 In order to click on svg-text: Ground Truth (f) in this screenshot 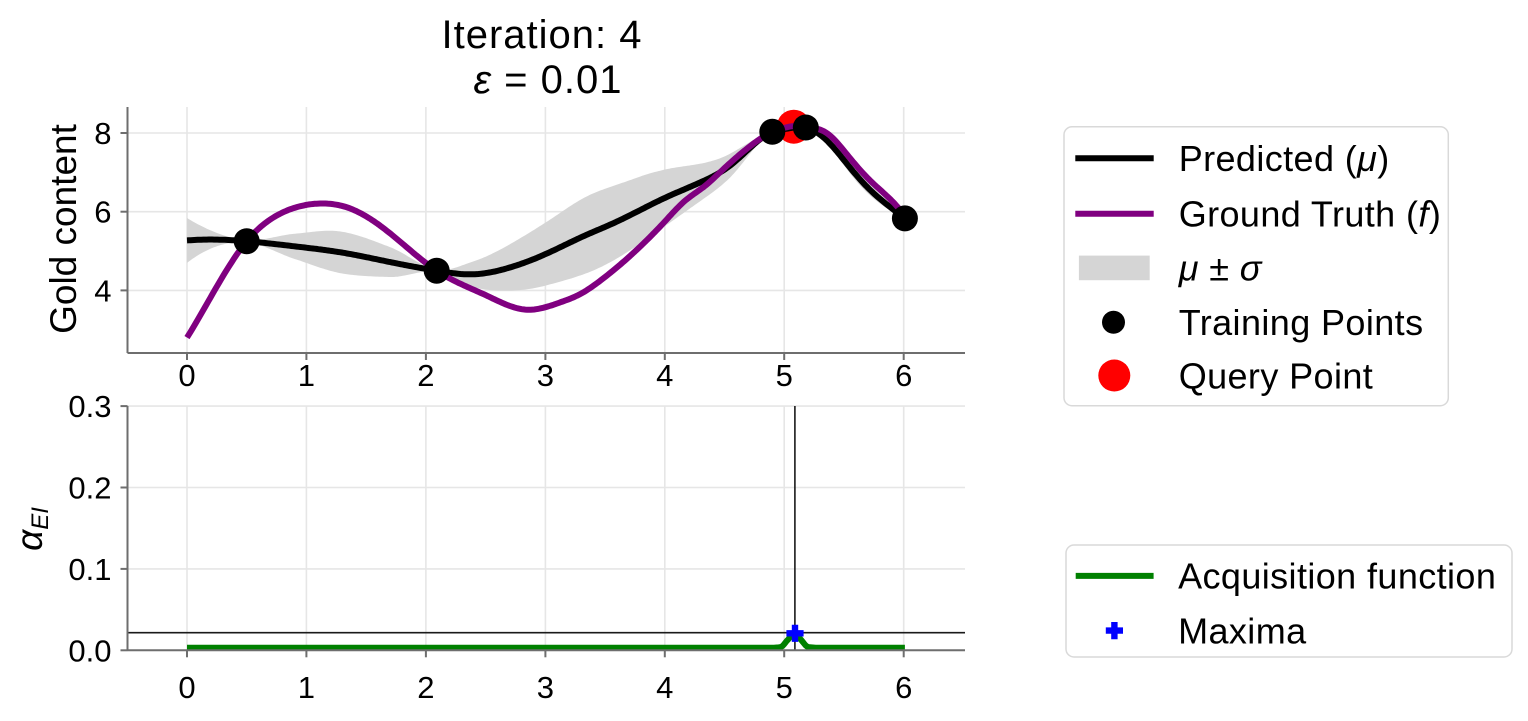, I will do `click(1310, 214)`.